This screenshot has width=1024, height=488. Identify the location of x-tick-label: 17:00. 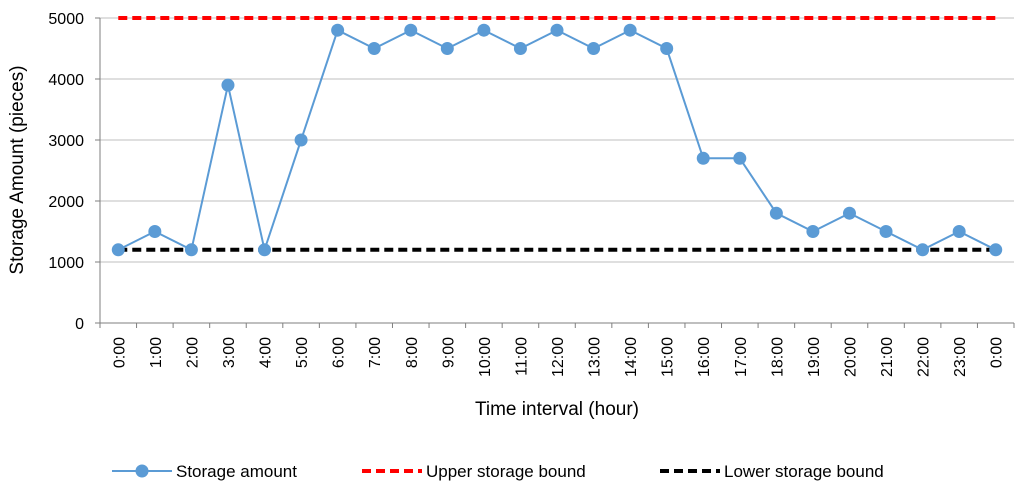
(741, 357).